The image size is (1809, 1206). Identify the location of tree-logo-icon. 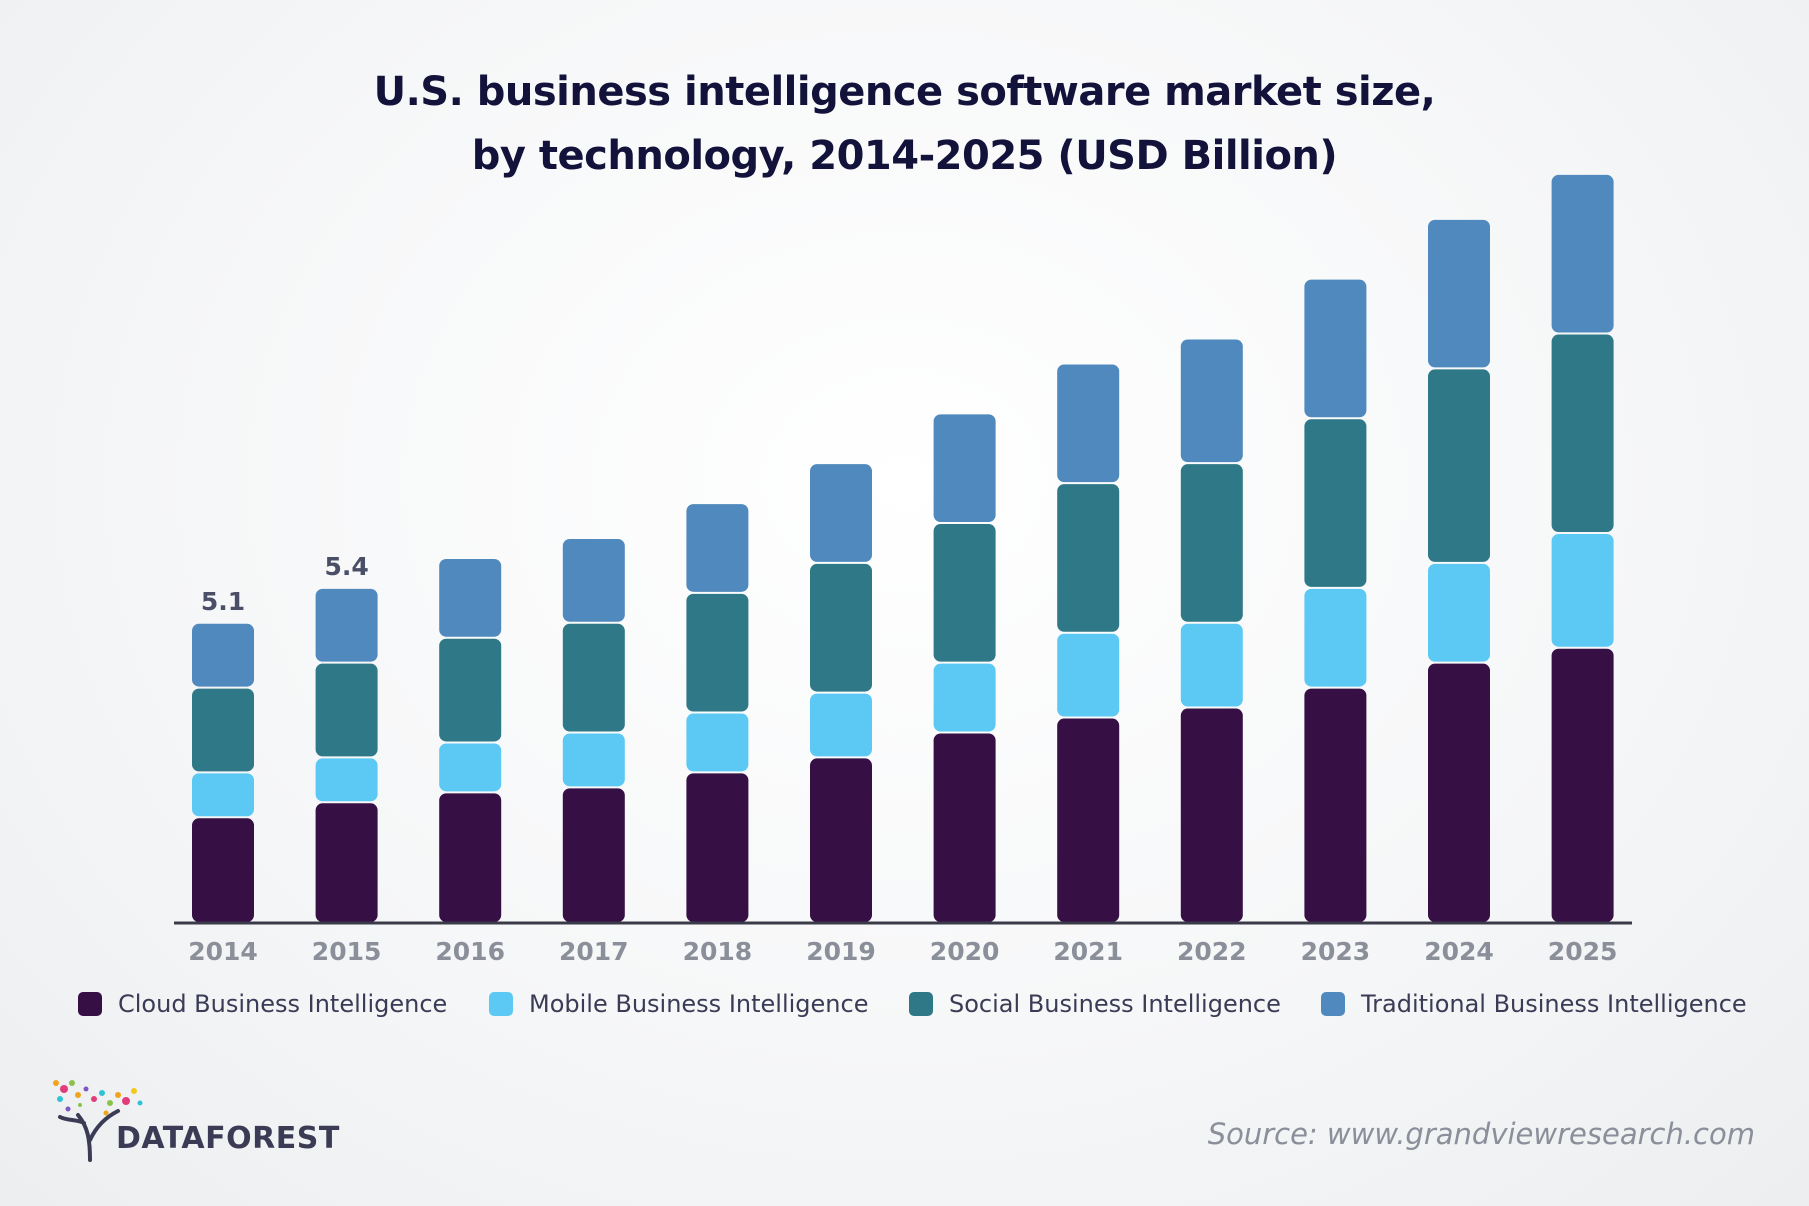
(98, 1121).